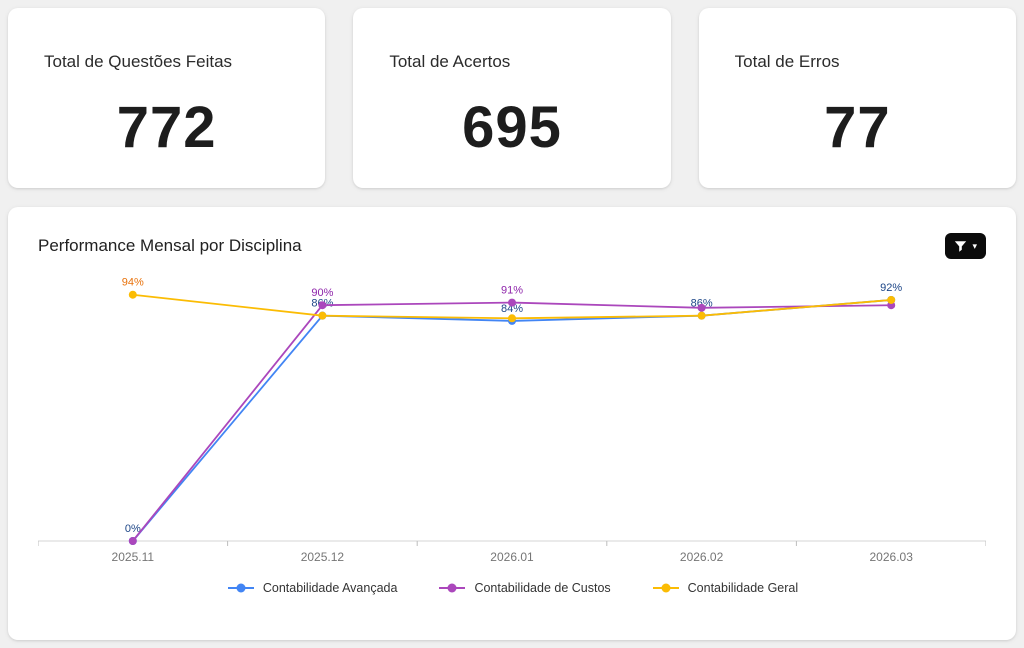  What do you see at coordinates (133, 529) in the screenshot?
I see `point-label: 0%` at bounding box center [133, 529].